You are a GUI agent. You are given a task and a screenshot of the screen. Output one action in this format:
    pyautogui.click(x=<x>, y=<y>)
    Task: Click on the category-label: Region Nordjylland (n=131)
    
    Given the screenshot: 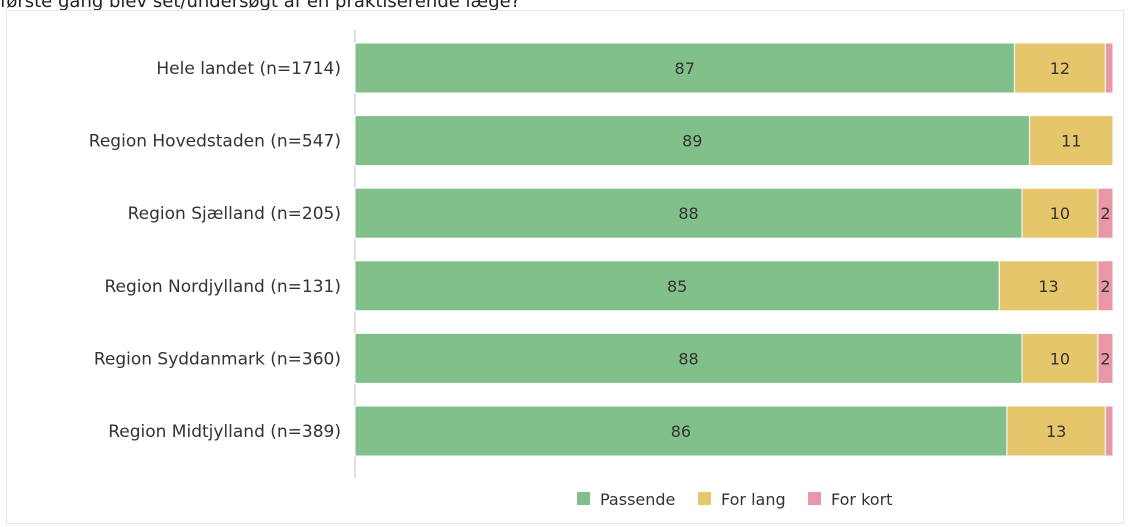 What is the action you would take?
    pyautogui.click(x=222, y=287)
    